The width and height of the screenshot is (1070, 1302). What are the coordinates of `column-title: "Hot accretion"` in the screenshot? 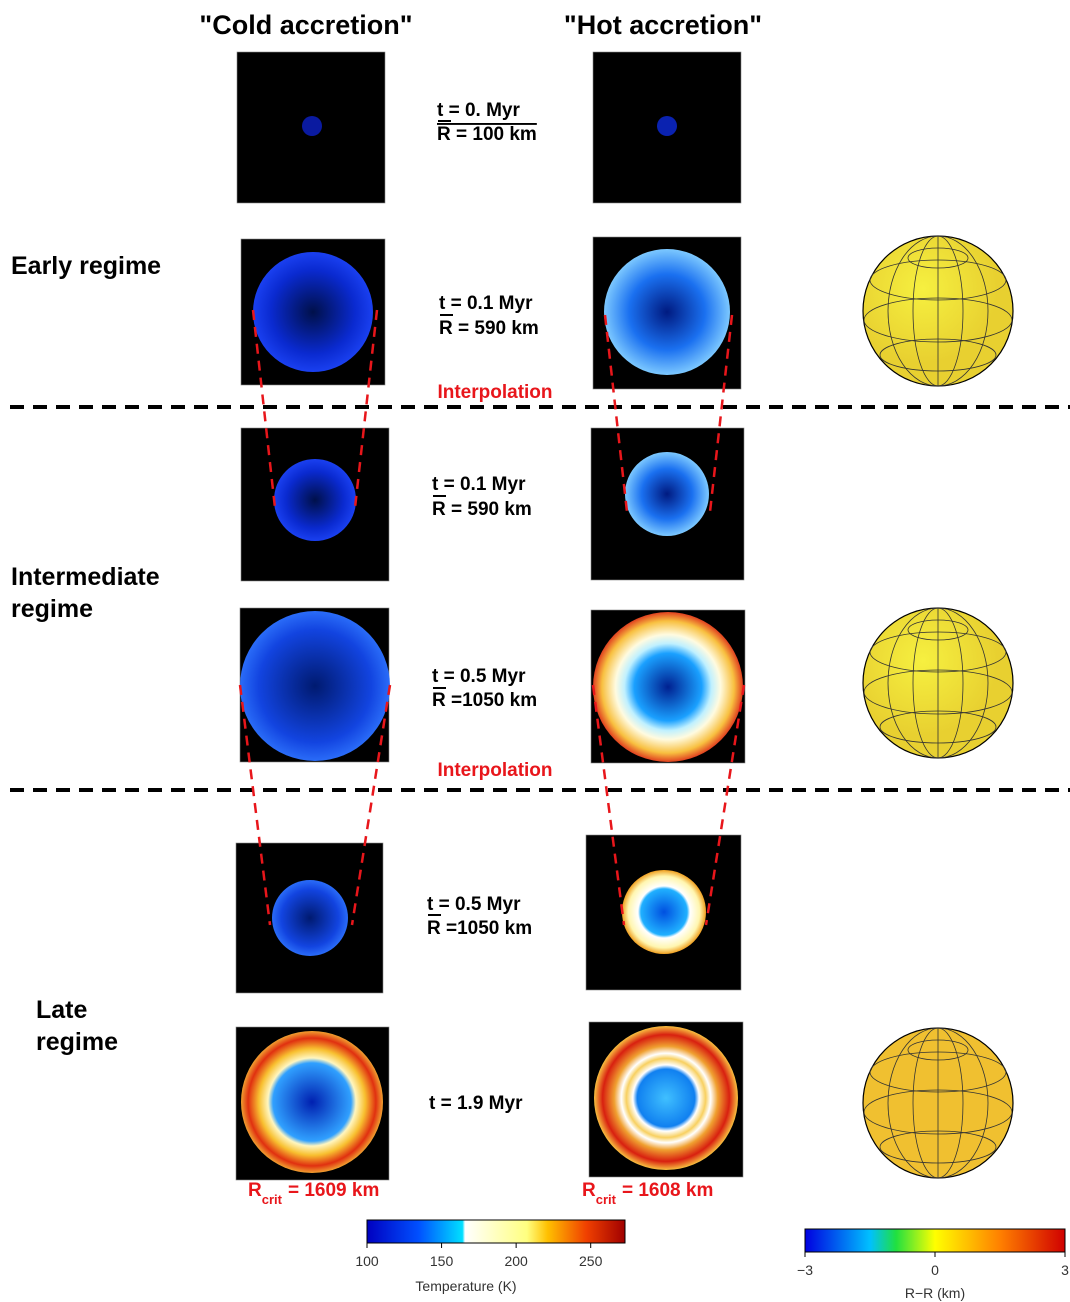 It's located at (663, 25).